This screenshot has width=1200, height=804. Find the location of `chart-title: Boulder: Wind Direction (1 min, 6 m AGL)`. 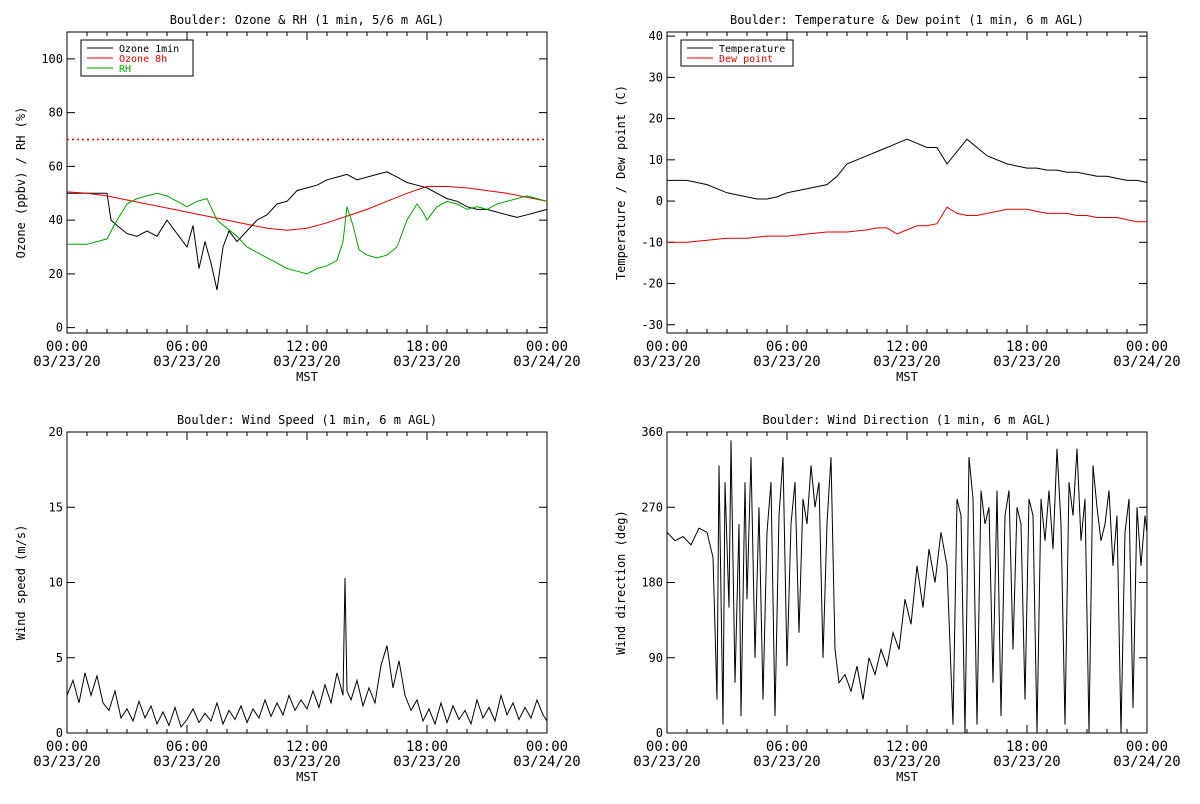

chart-title: Boulder: Wind Direction (1 min, 6 m AGL) is located at coordinates (907, 420).